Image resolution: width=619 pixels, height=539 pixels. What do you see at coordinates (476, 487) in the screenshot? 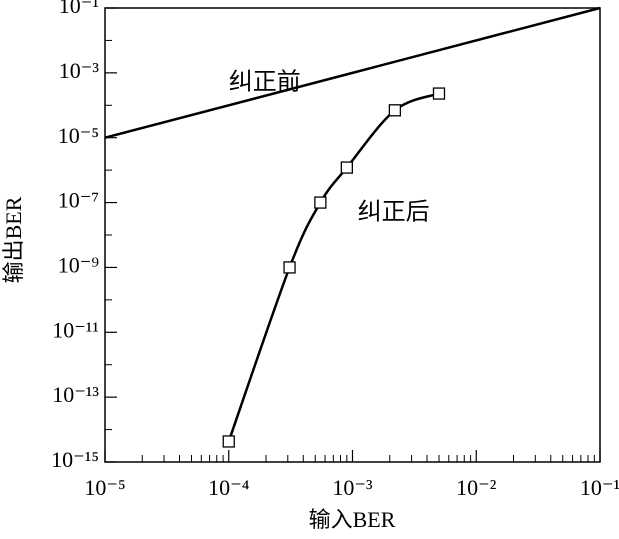
I see `x-tick-label: 10⁻²` at bounding box center [476, 487].